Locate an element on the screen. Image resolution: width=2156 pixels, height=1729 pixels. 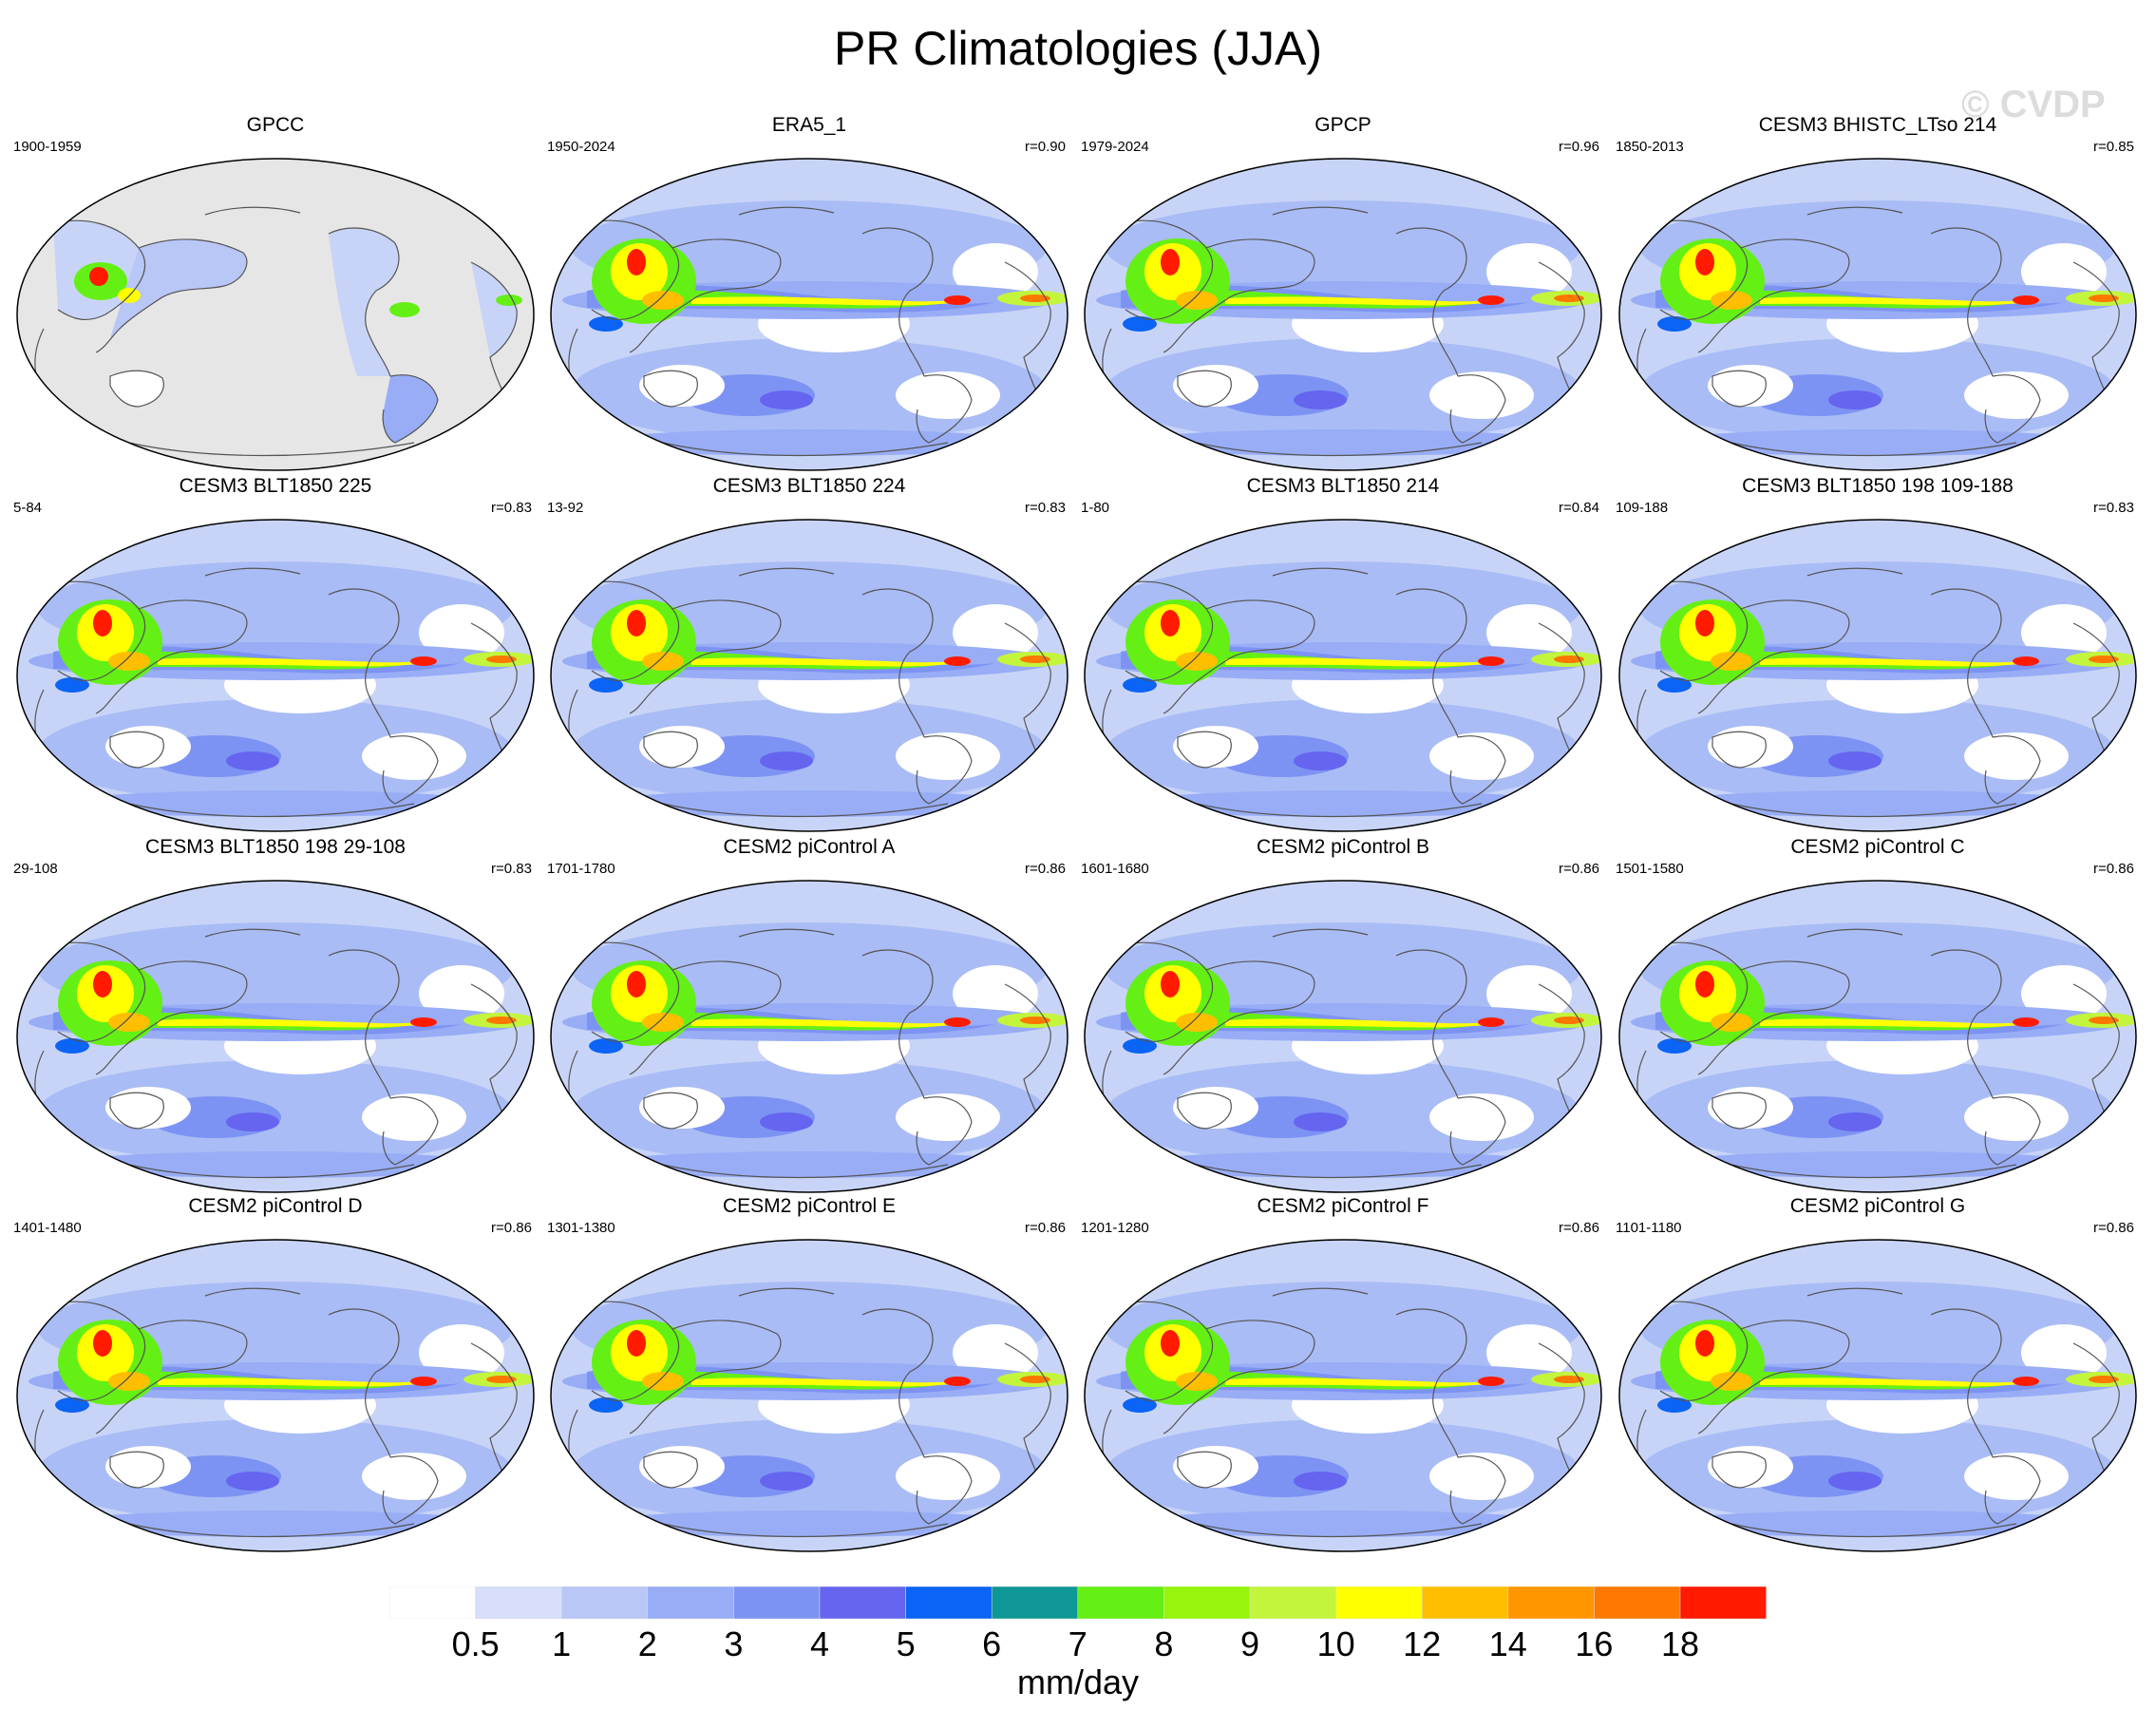
panel-period: 1401-1480 is located at coordinates (48, 1228).